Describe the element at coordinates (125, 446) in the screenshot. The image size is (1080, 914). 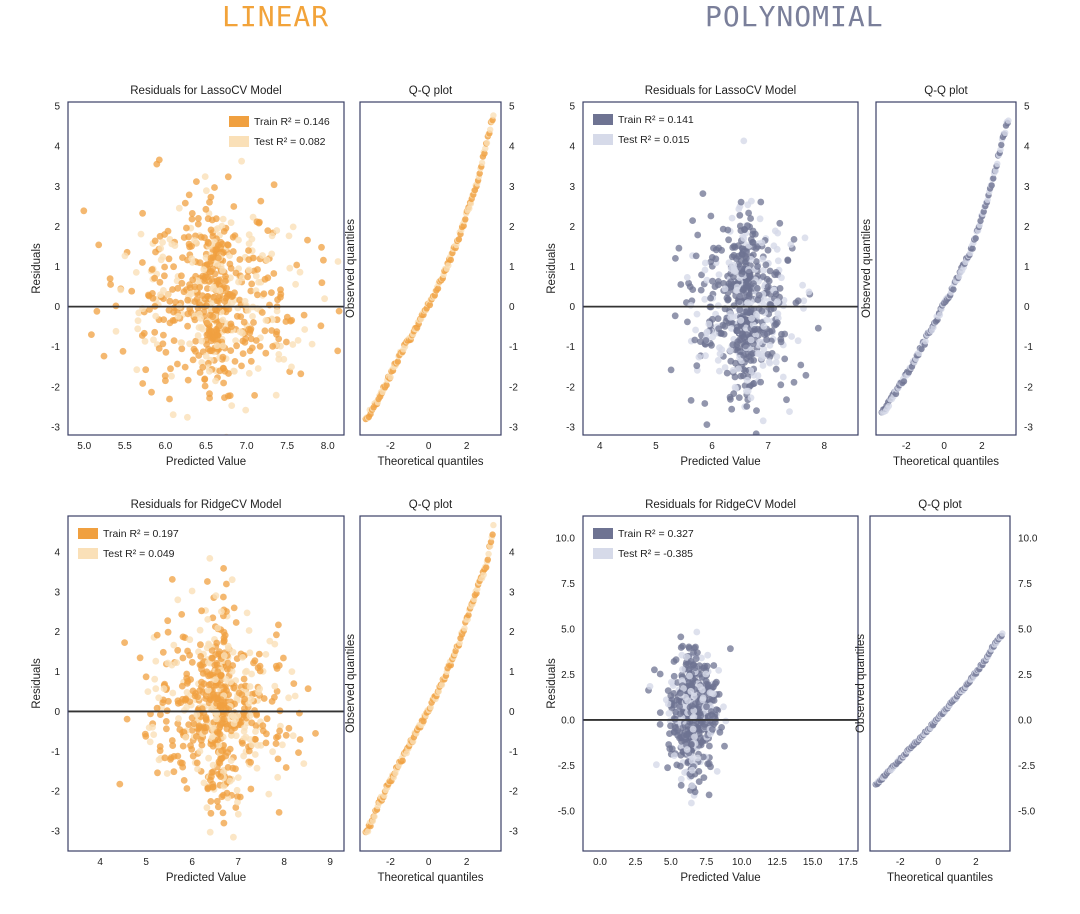
I see `x-tick-label: 5.5` at that location.